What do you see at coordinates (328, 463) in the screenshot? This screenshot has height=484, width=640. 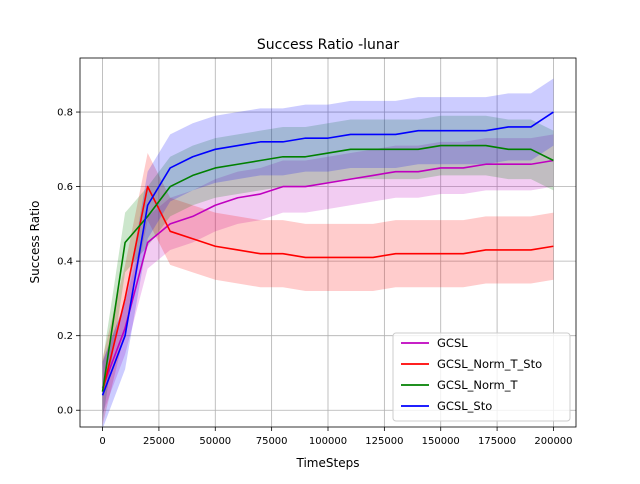 I see `x-axis-label: TimeSteps` at bounding box center [328, 463].